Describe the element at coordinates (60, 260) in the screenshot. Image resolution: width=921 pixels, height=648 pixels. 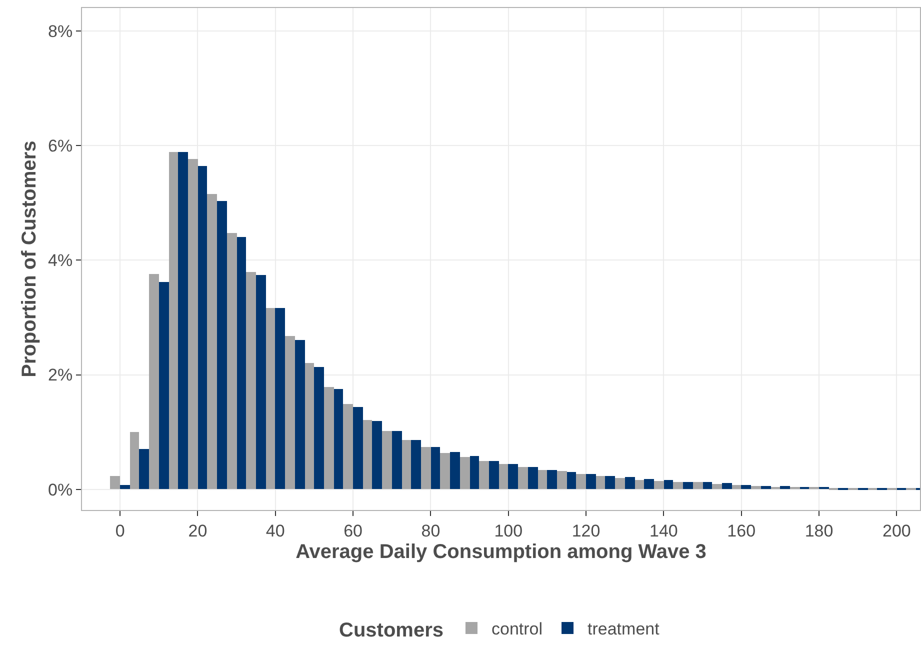
I see `y-tick-label: 4%` at that location.